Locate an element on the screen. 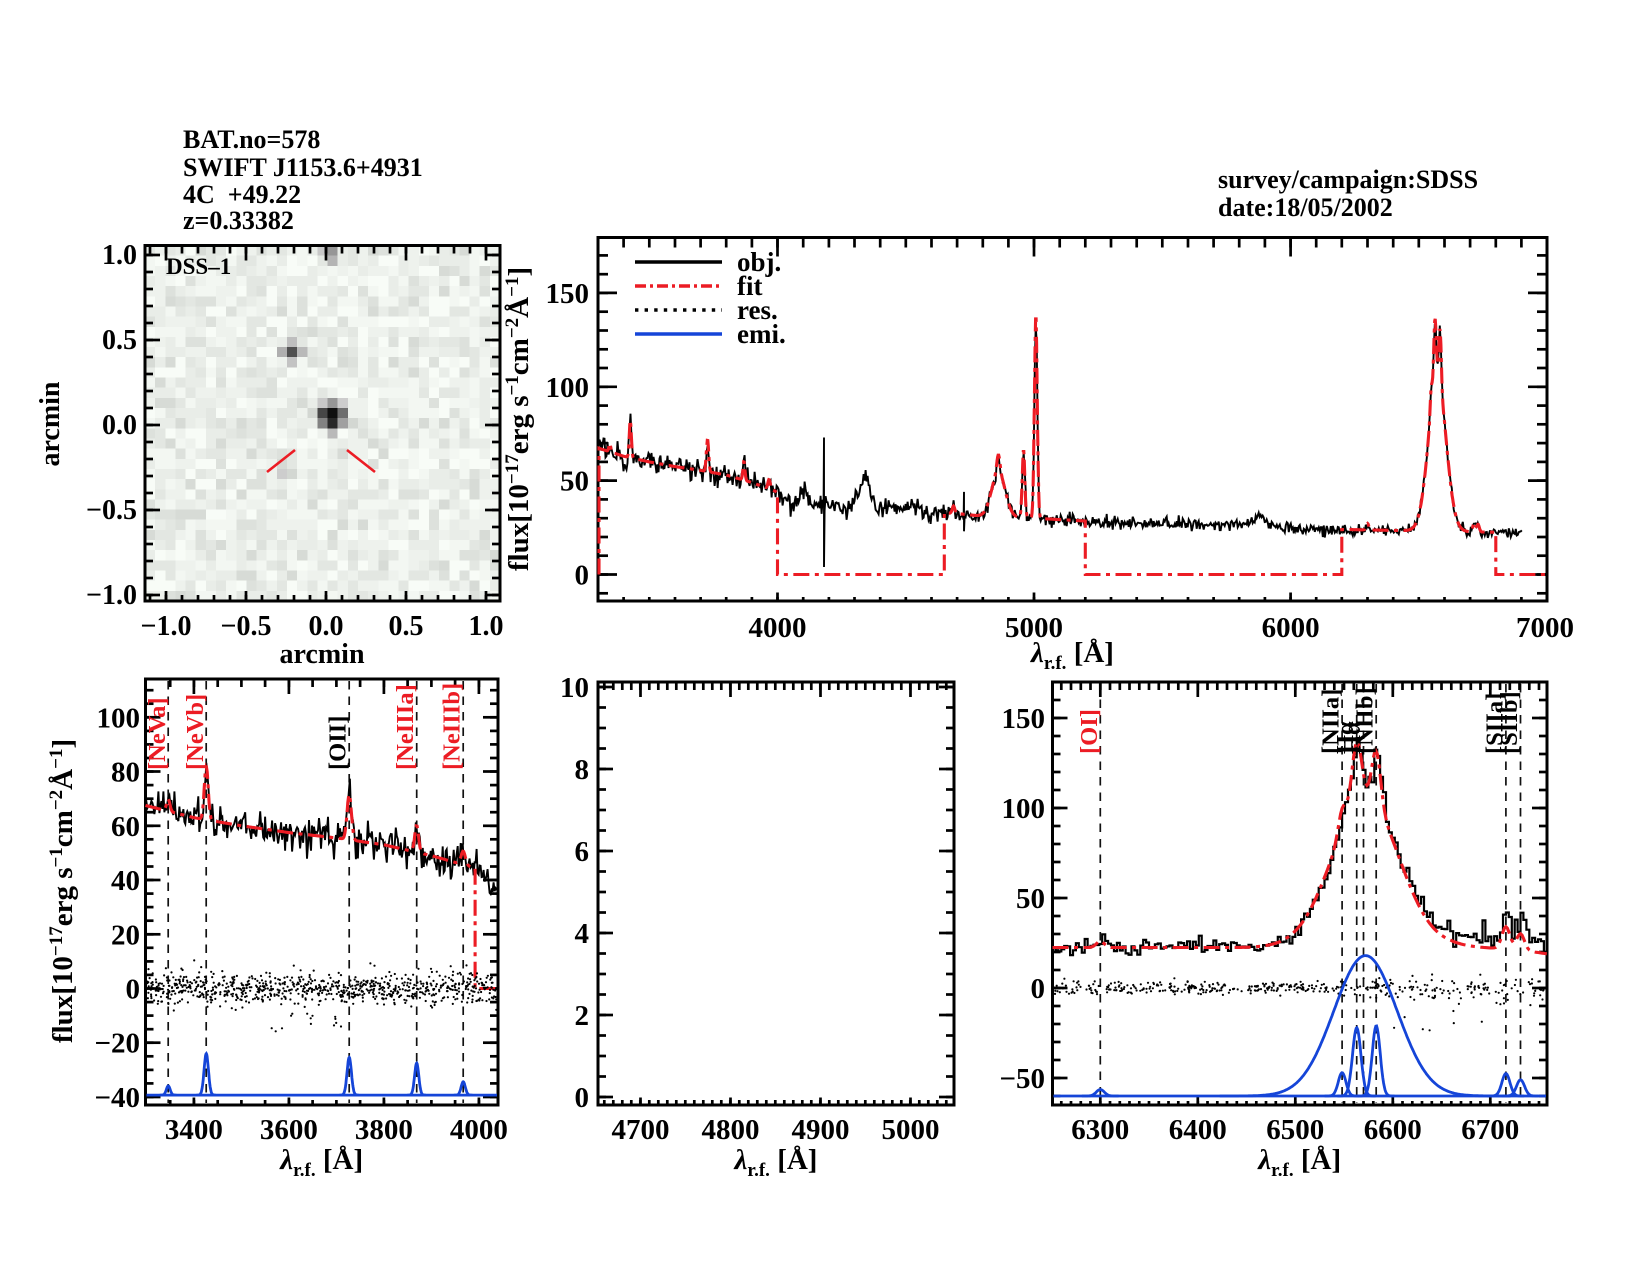 This screenshot has width=1650, height=1275. svg-text: [NIIa] is located at coordinates (1331, 721).